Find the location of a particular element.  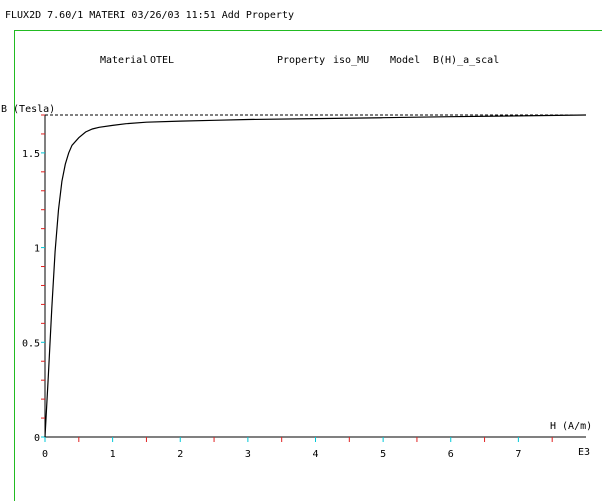

x-tick-label: 7 is located at coordinates (518, 454).